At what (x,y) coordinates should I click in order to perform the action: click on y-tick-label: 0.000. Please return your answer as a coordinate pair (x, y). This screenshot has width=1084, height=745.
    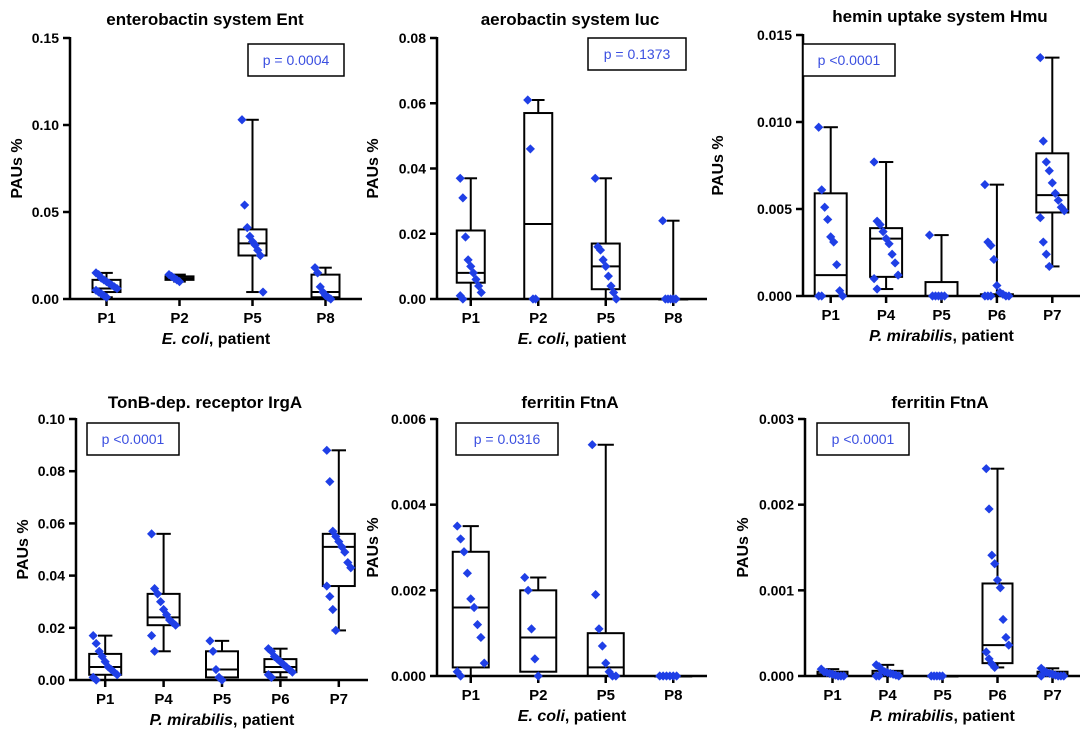
    Looking at the image, I should click on (408, 676).